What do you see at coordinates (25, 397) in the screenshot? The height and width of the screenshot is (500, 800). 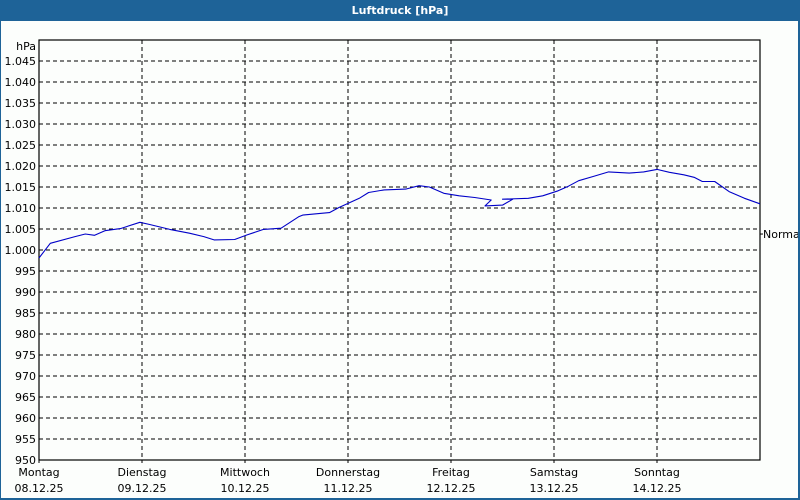 I see `y-tick-label: 965` at bounding box center [25, 397].